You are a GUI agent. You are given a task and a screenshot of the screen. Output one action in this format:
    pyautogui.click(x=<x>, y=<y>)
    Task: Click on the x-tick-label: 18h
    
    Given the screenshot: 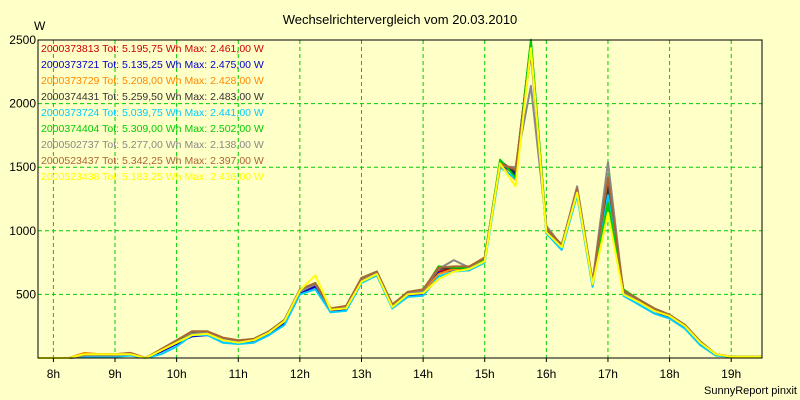 What is the action you would take?
    pyautogui.click(x=670, y=374)
    